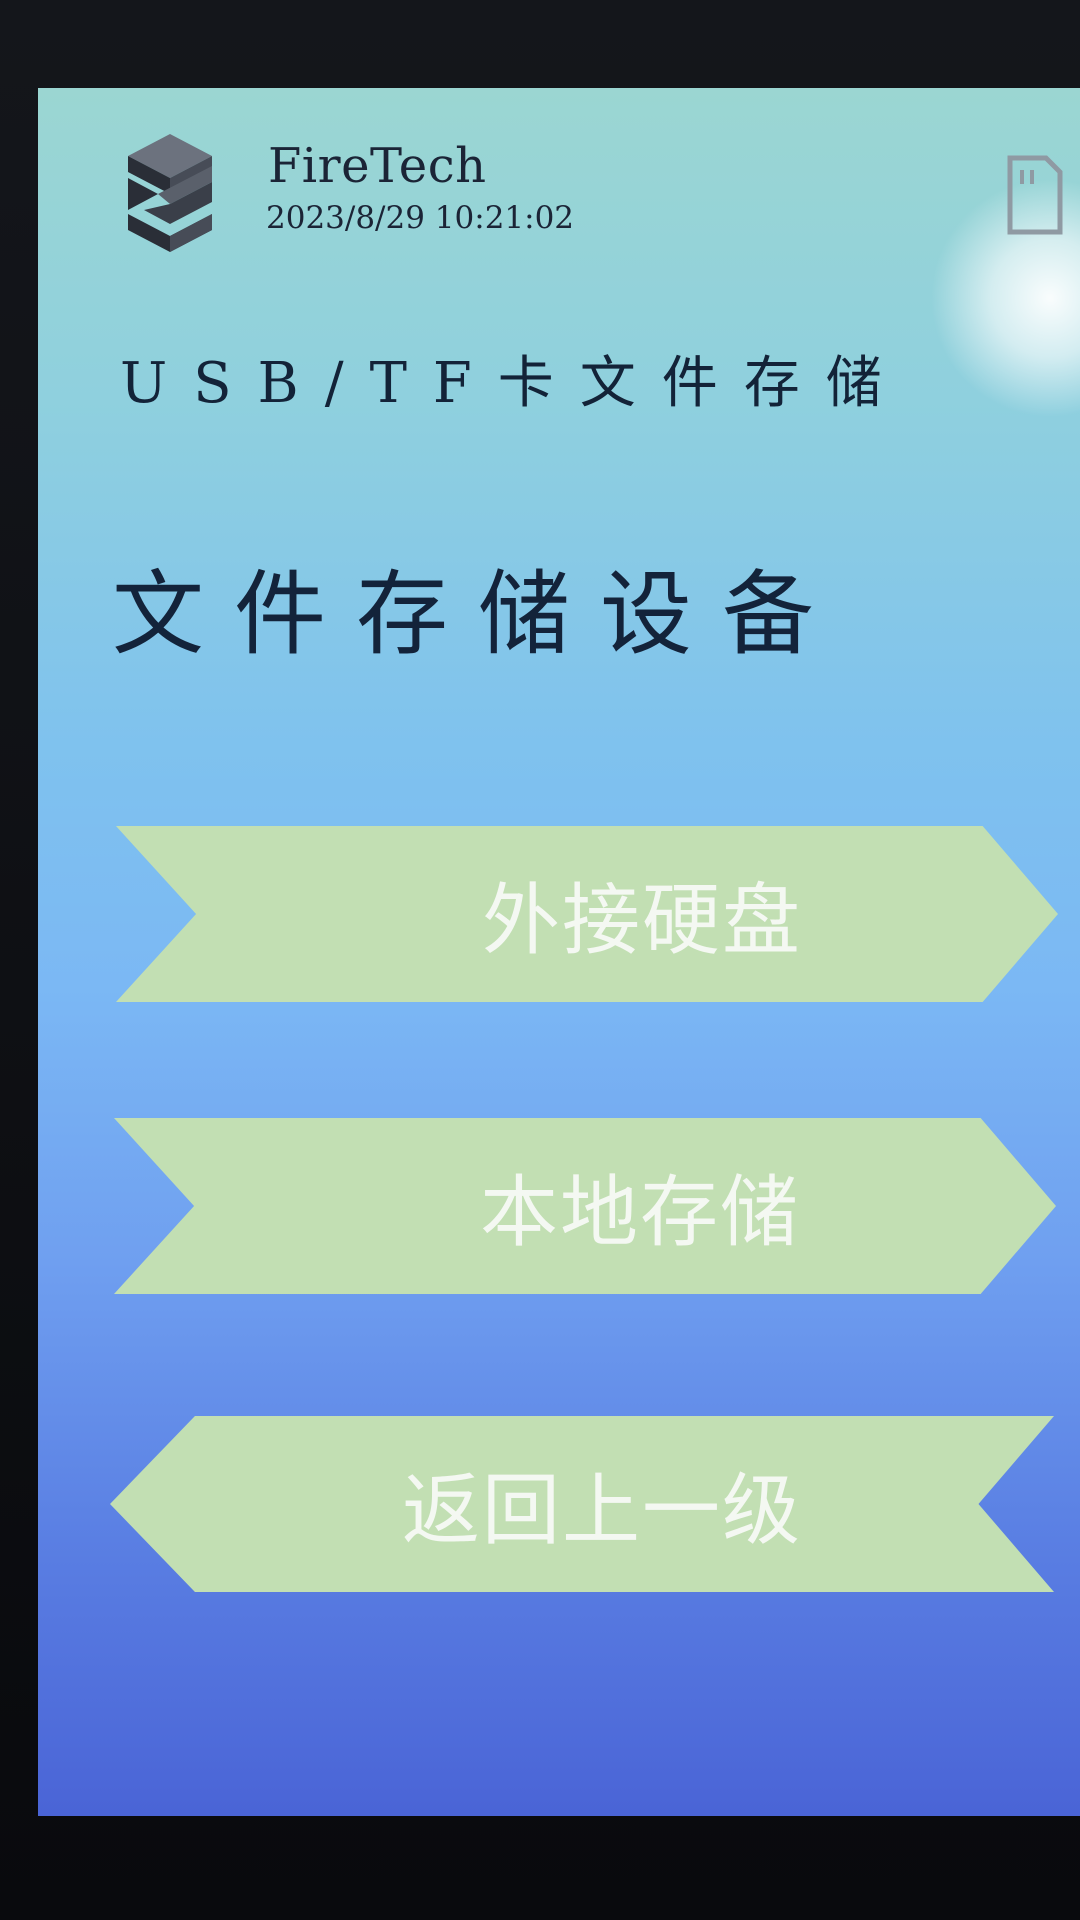 The height and width of the screenshot is (1920, 1080). Describe the element at coordinates (377, 166) in the screenshot. I see `brand-name: FireTech` at that location.